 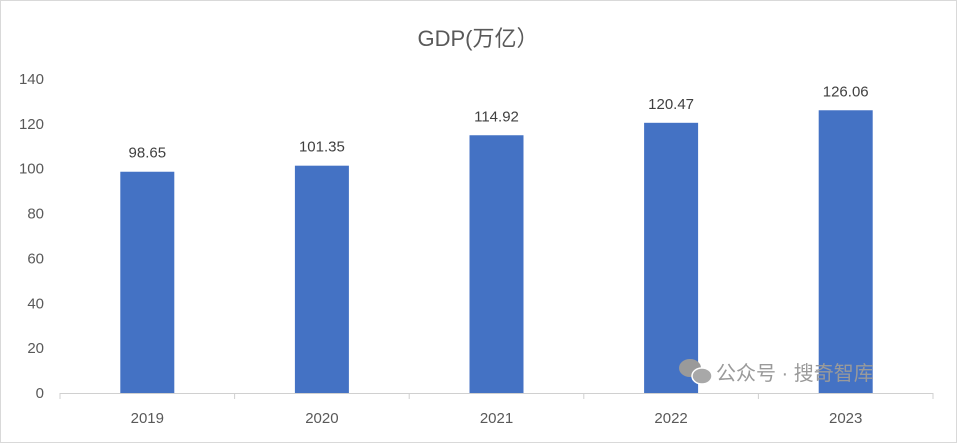 I want to click on chart-title: GDP(万亿）, so click(x=477, y=38).